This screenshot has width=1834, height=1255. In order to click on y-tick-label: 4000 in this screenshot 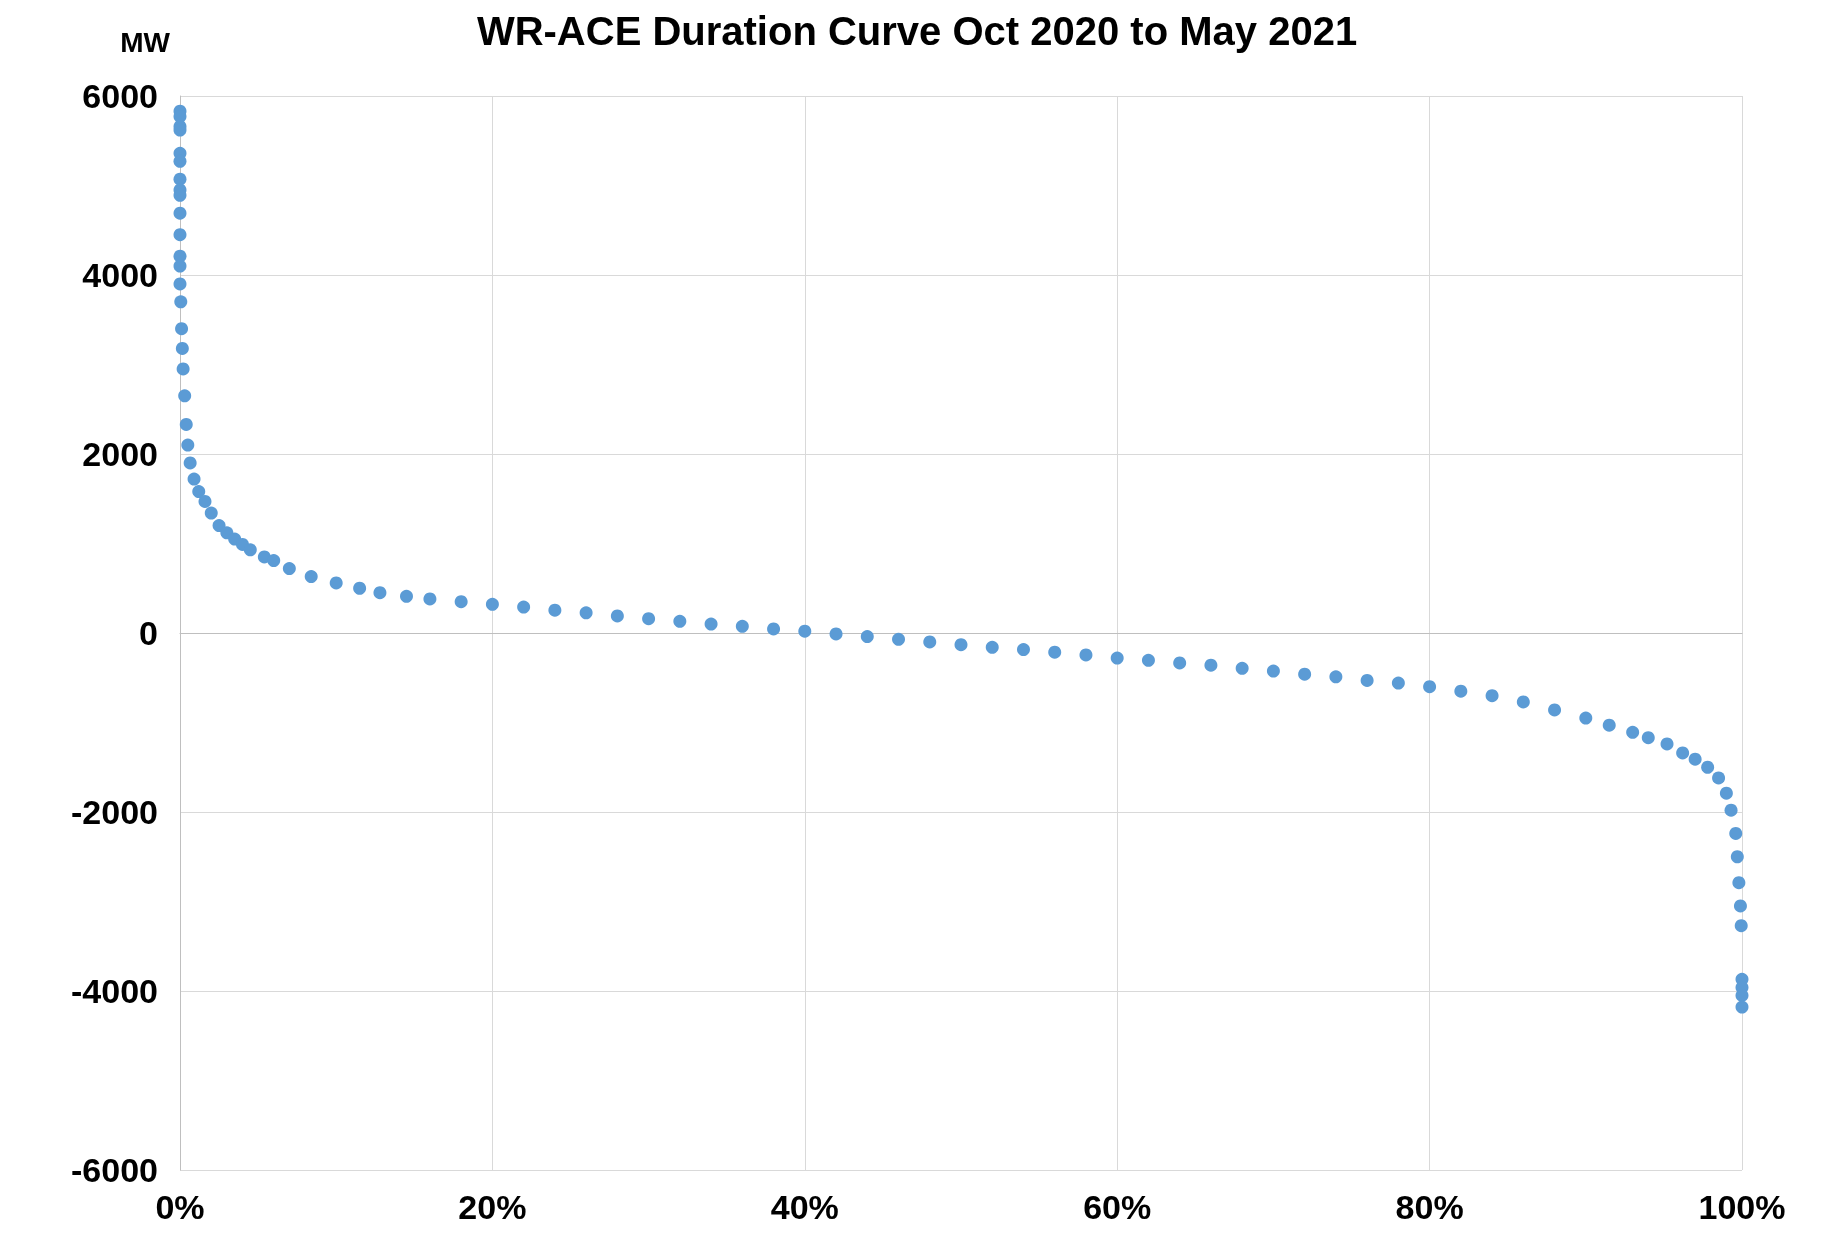, I will do `click(120, 275)`.